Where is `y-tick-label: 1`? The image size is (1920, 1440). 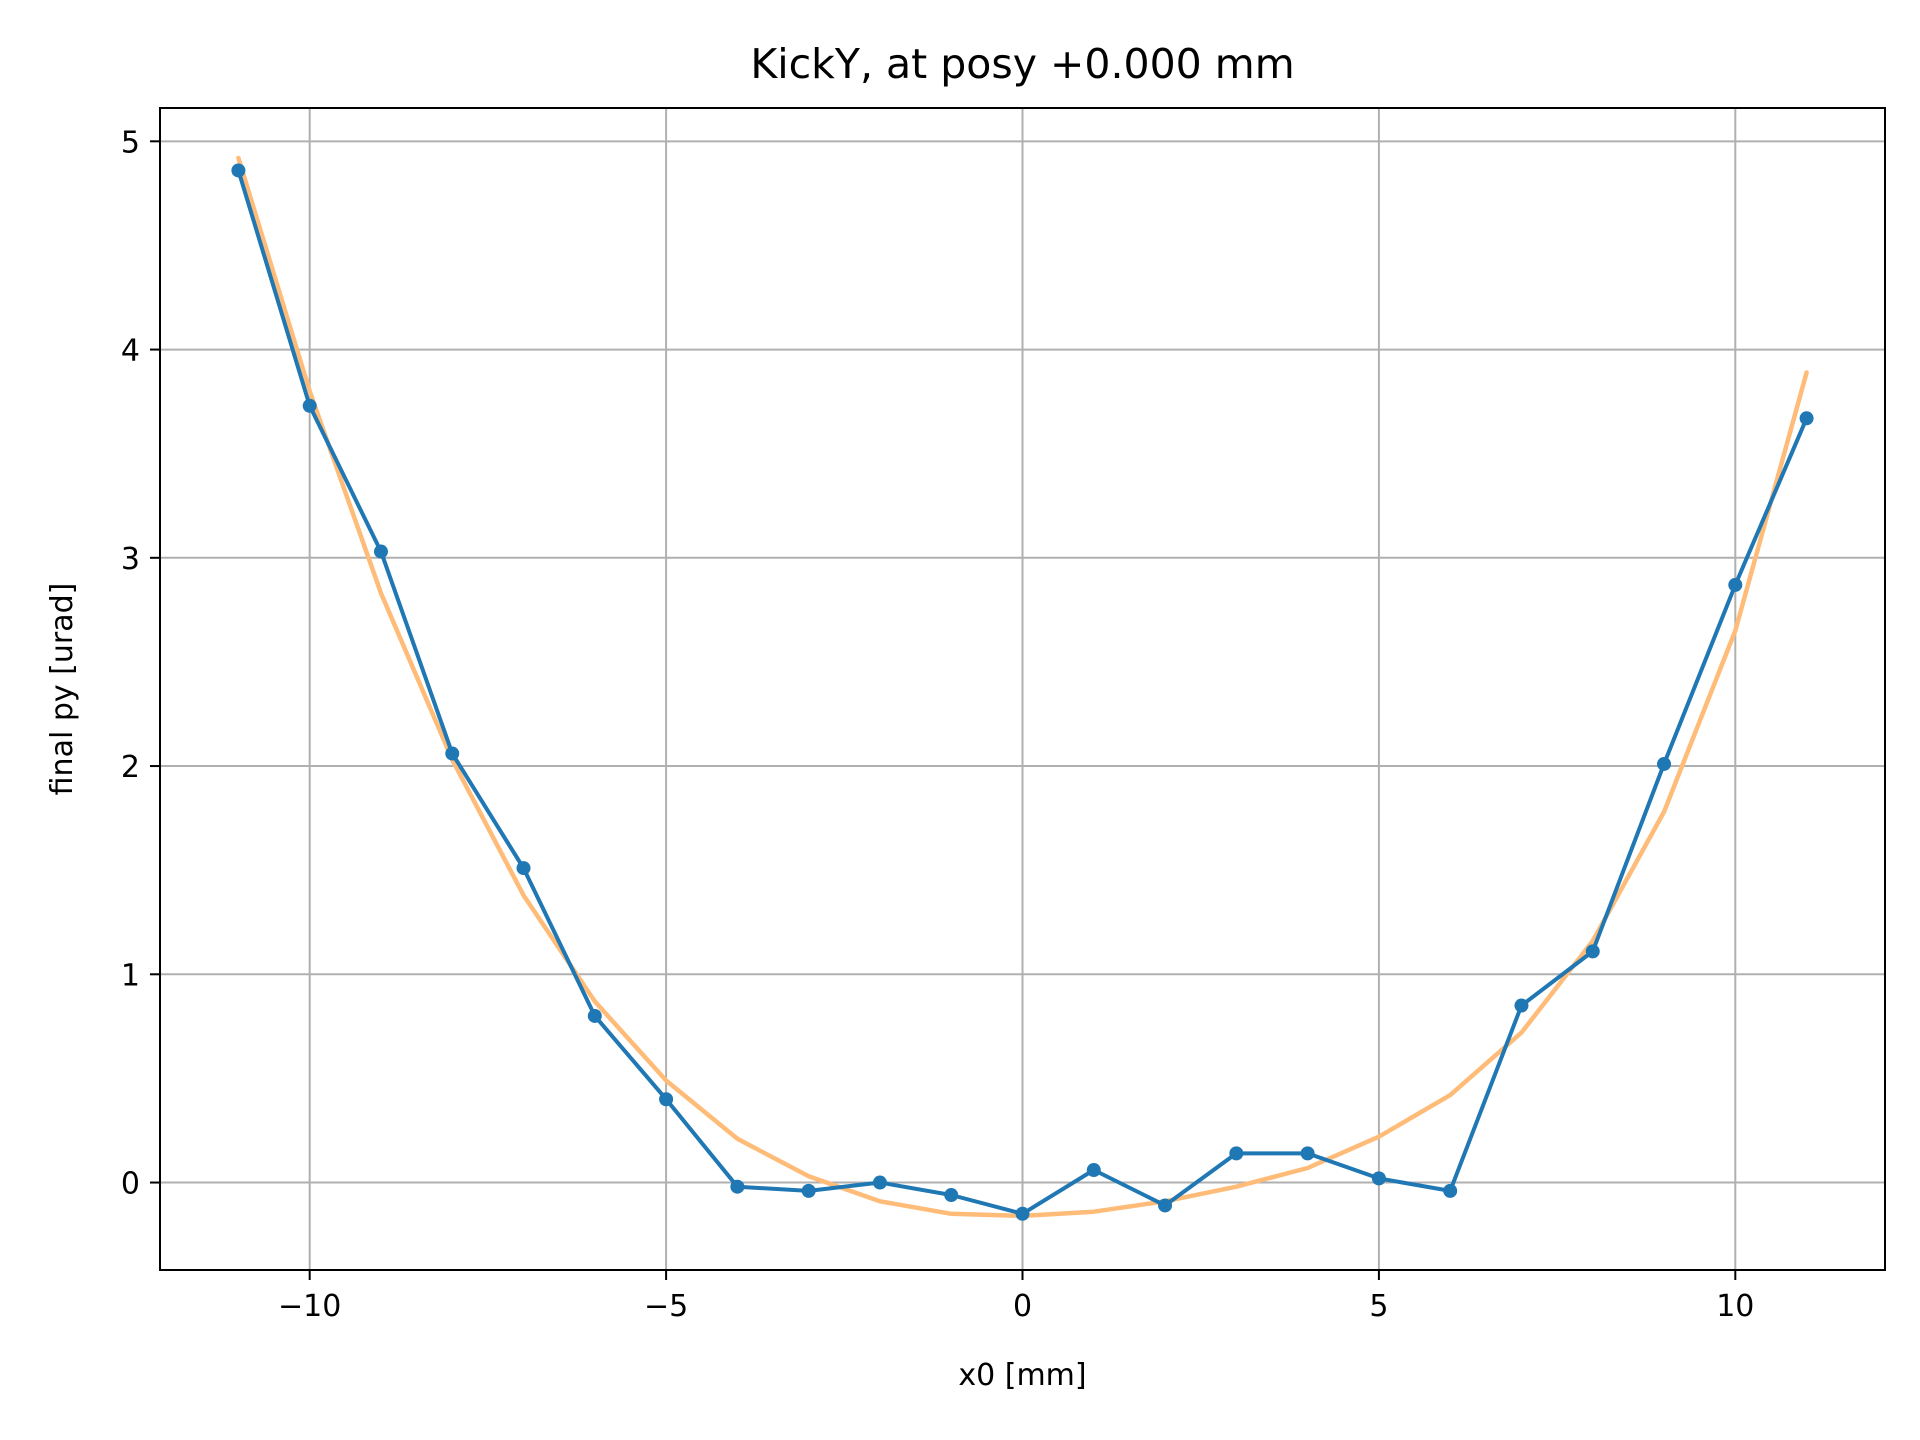
y-tick-label: 1 is located at coordinates (130, 975).